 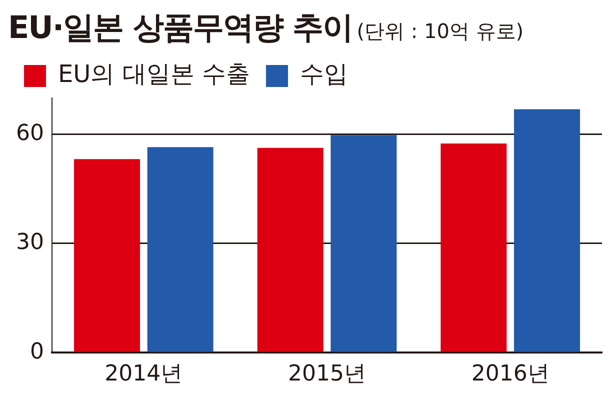 I want to click on legend-label: EU의 대일본 수출, so click(x=154, y=74).